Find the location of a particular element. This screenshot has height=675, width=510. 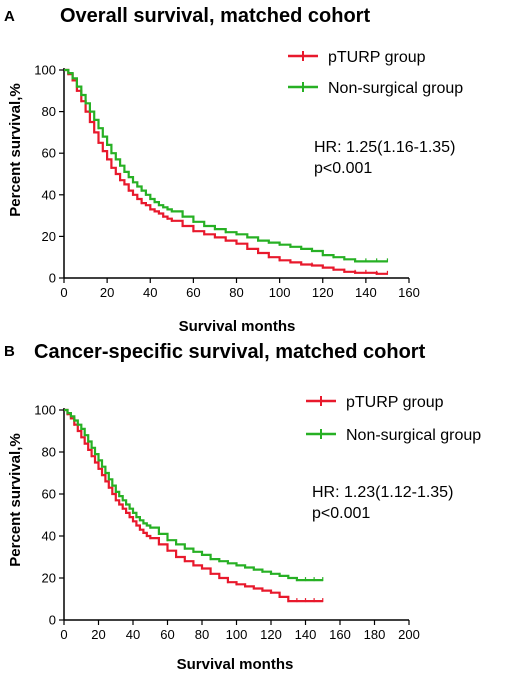

panel-b-letter: B is located at coordinates (9, 351).